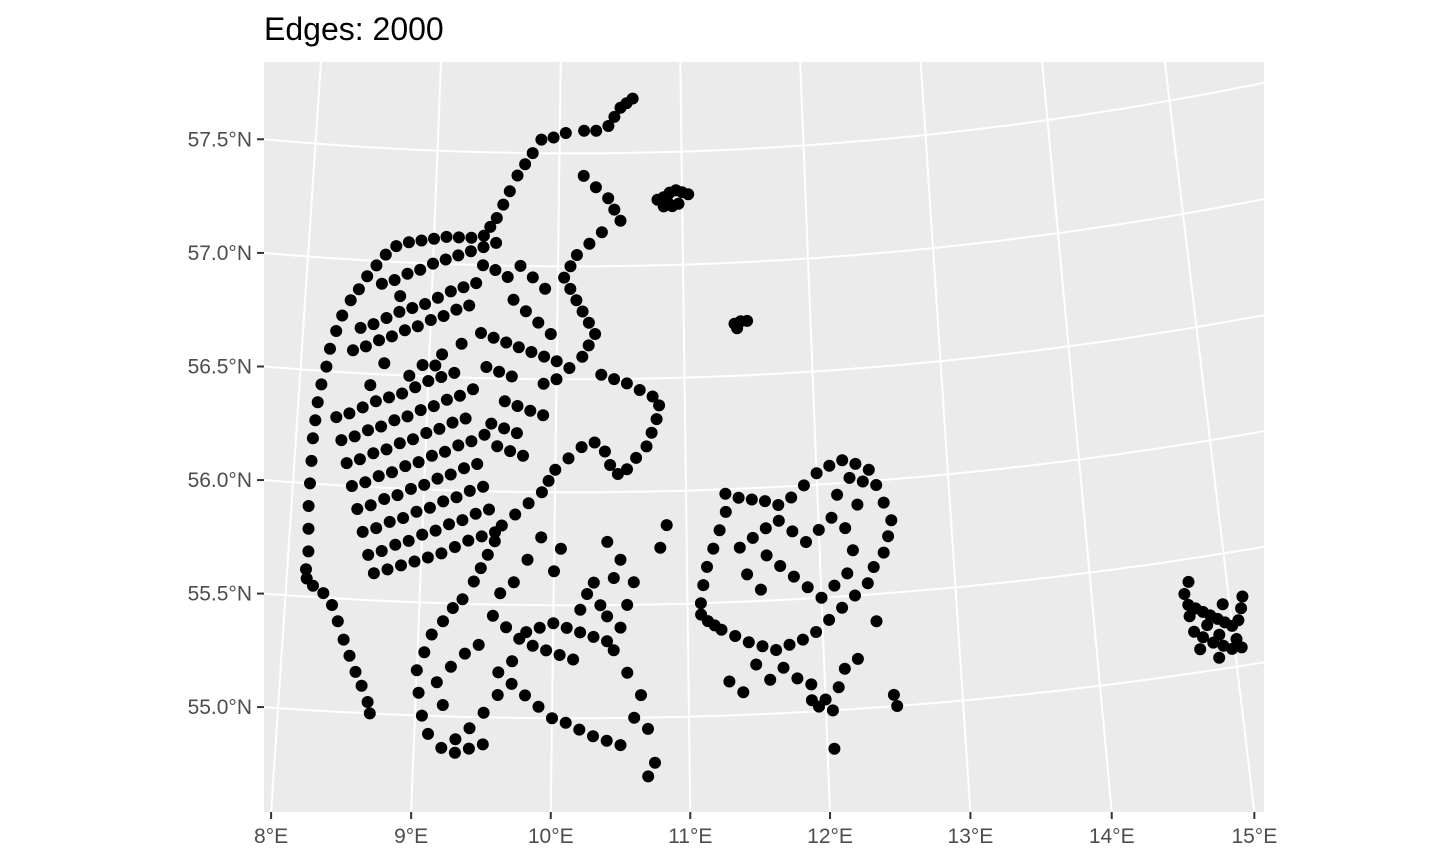 This screenshot has width=1440, height=864. What do you see at coordinates (220, 480) in the screenshot?
I see `y-tick-label: 56.0°N` at bounding box center [220, 480].